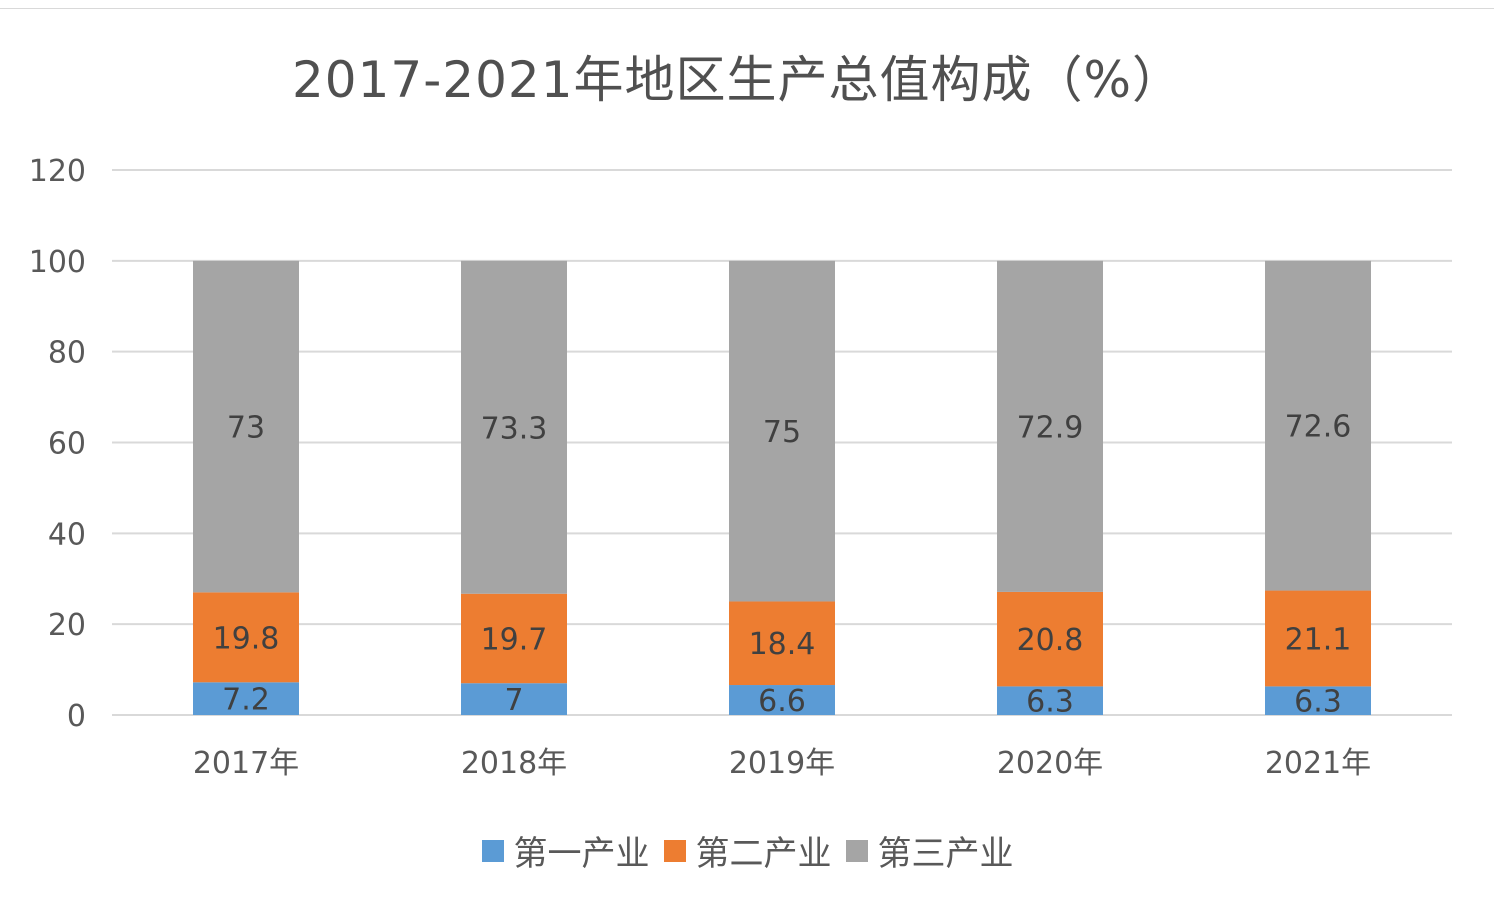  I want to click on legend-item: 第一产业, so click(565, 850).